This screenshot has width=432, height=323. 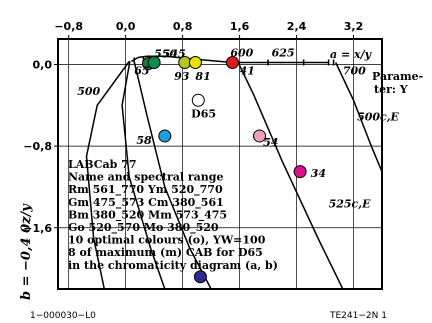 I want to click on wavelength-label: 93, so click(x=182, y=76).